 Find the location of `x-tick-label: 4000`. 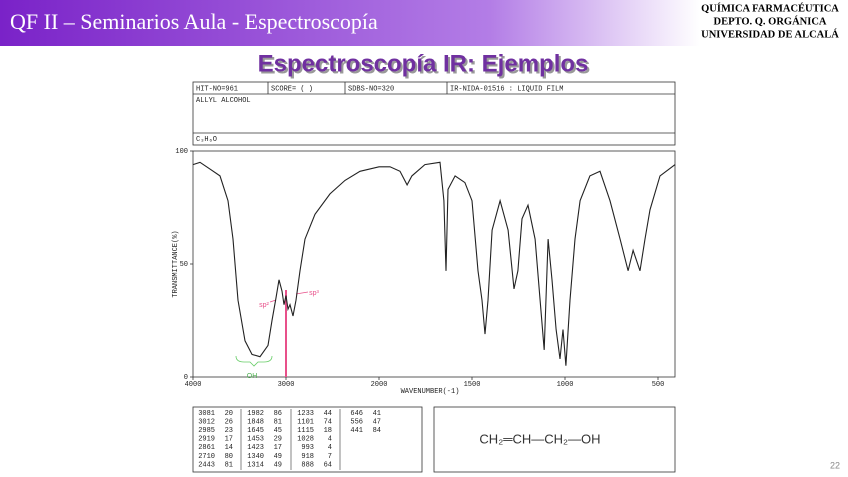

x-tick-label: 4000 is located at coordinates (193, 385).